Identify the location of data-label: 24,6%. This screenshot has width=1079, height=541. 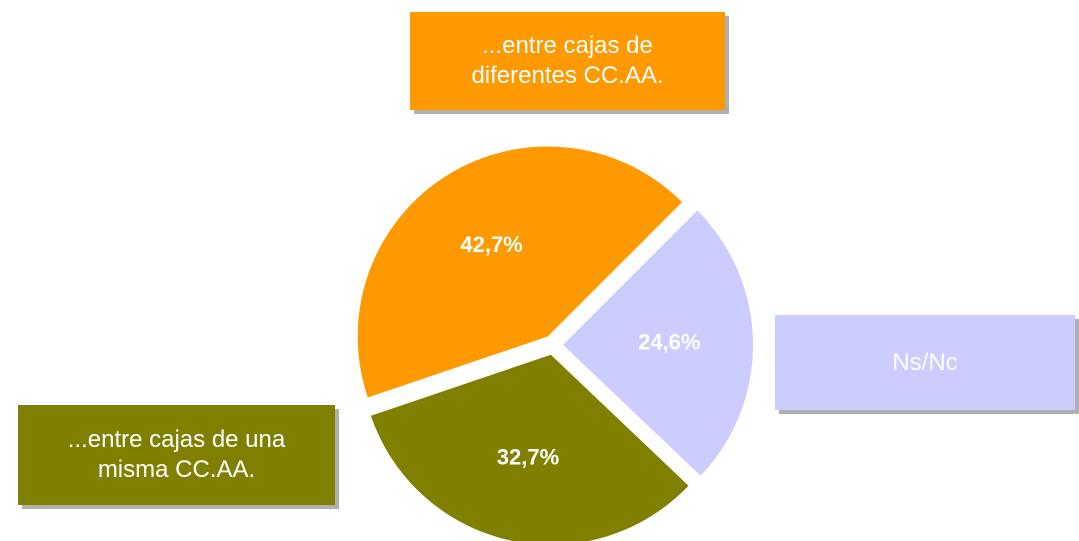
(669, 341).